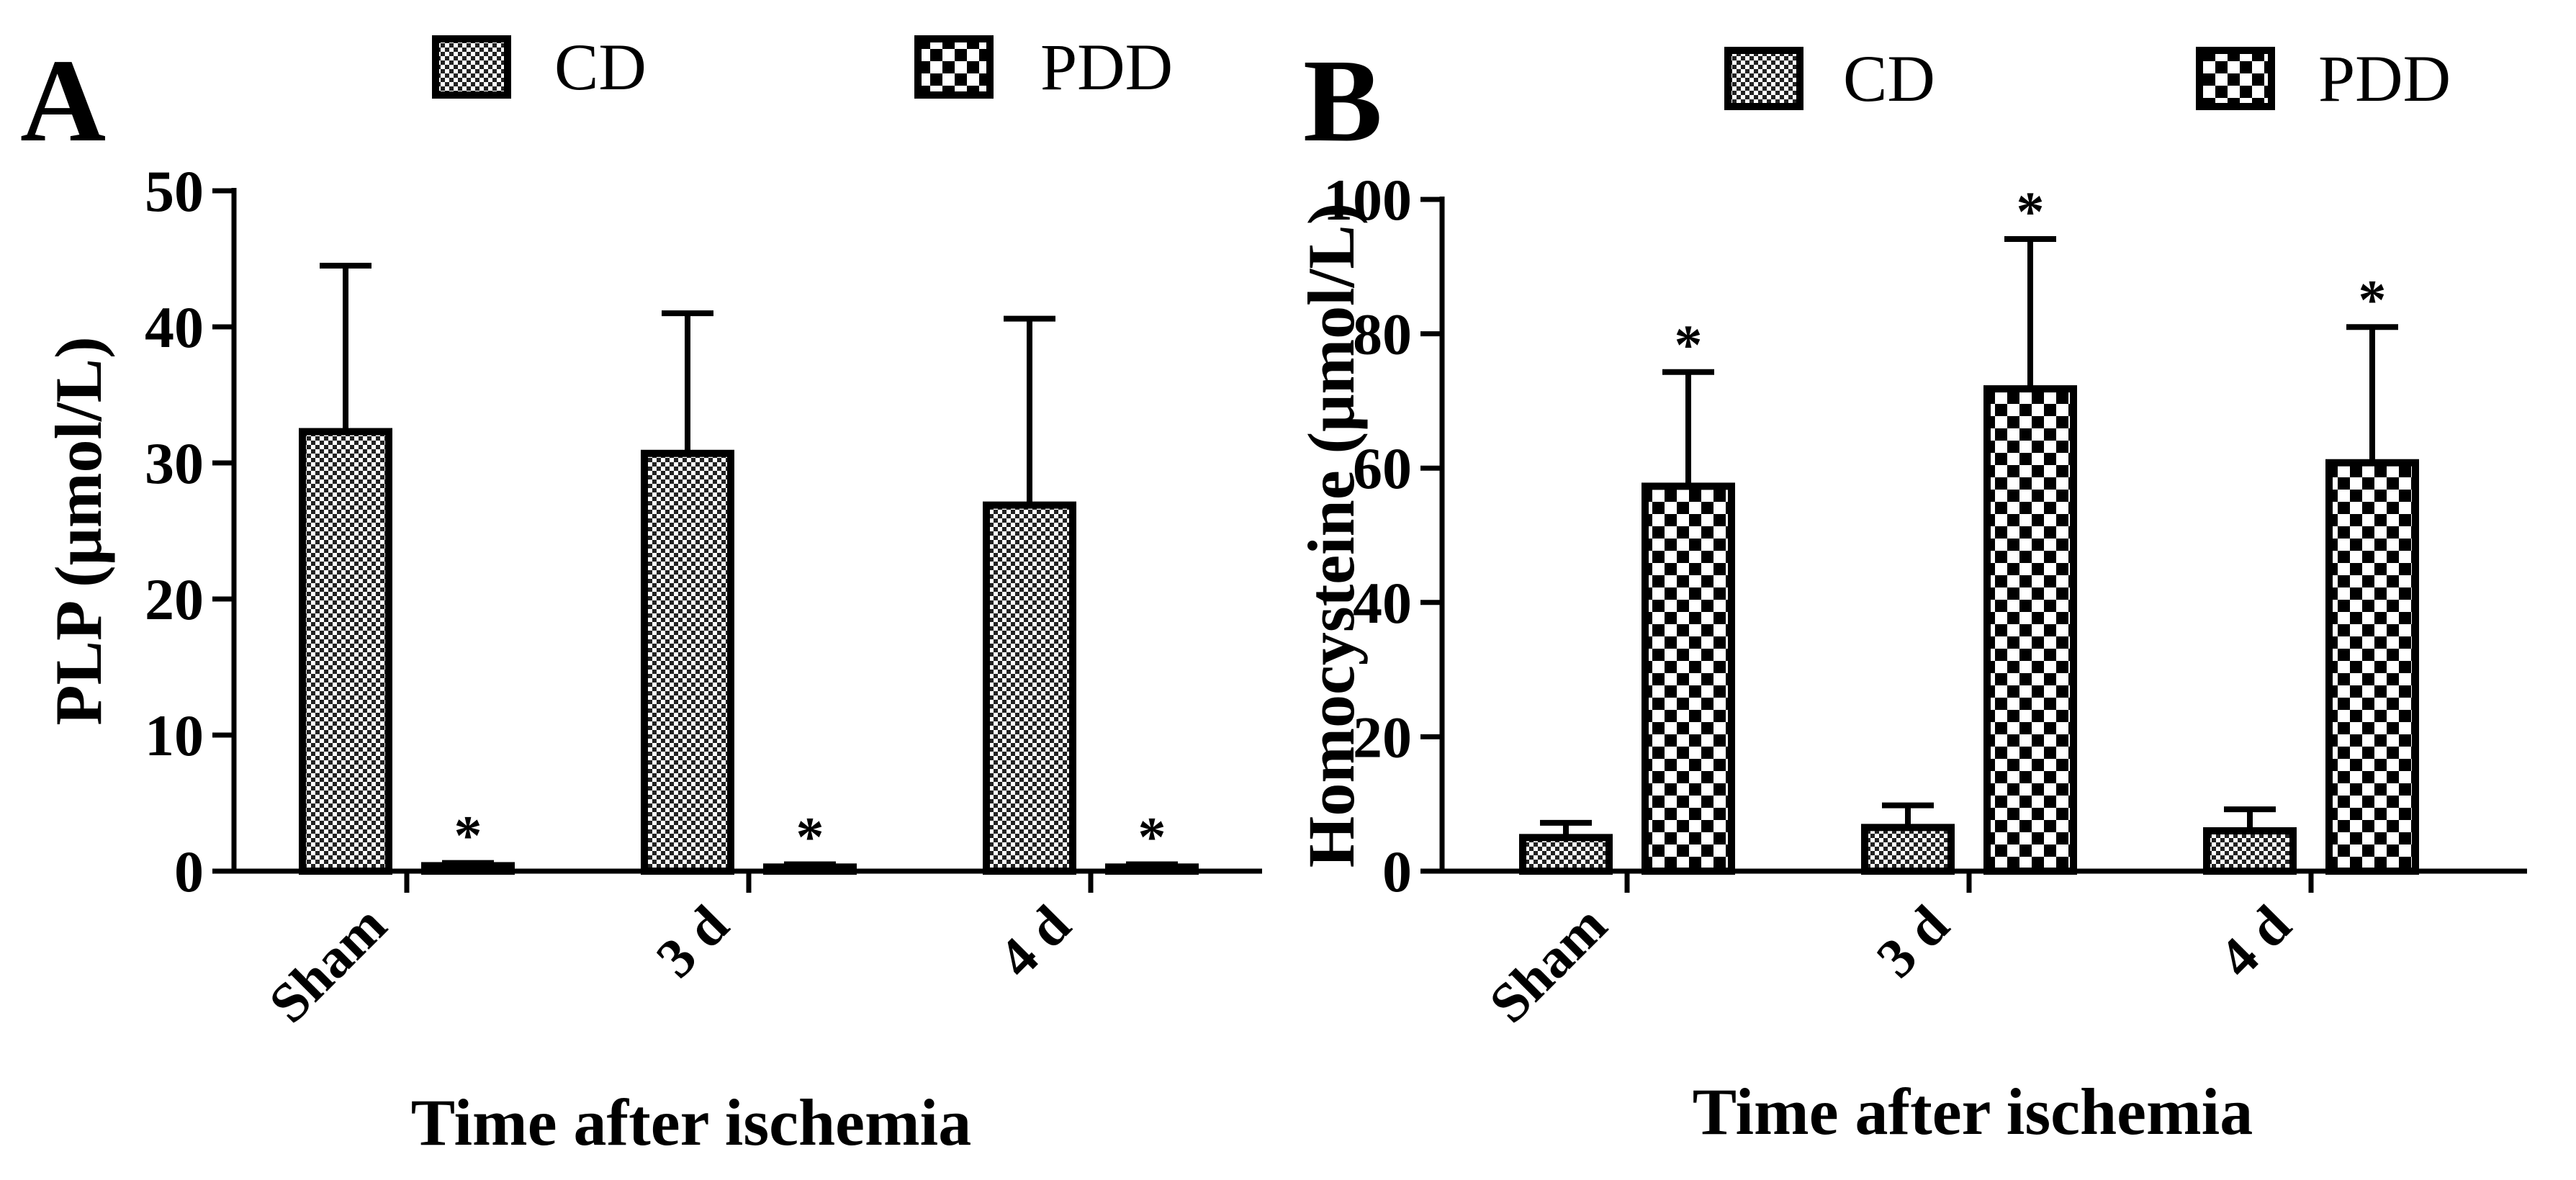 Image resolution: width=2576 pixels, height=1180 pixels. Describe the element at coordinates (63, 101) in the screenshot. I see `panel-letter: A` at that location.